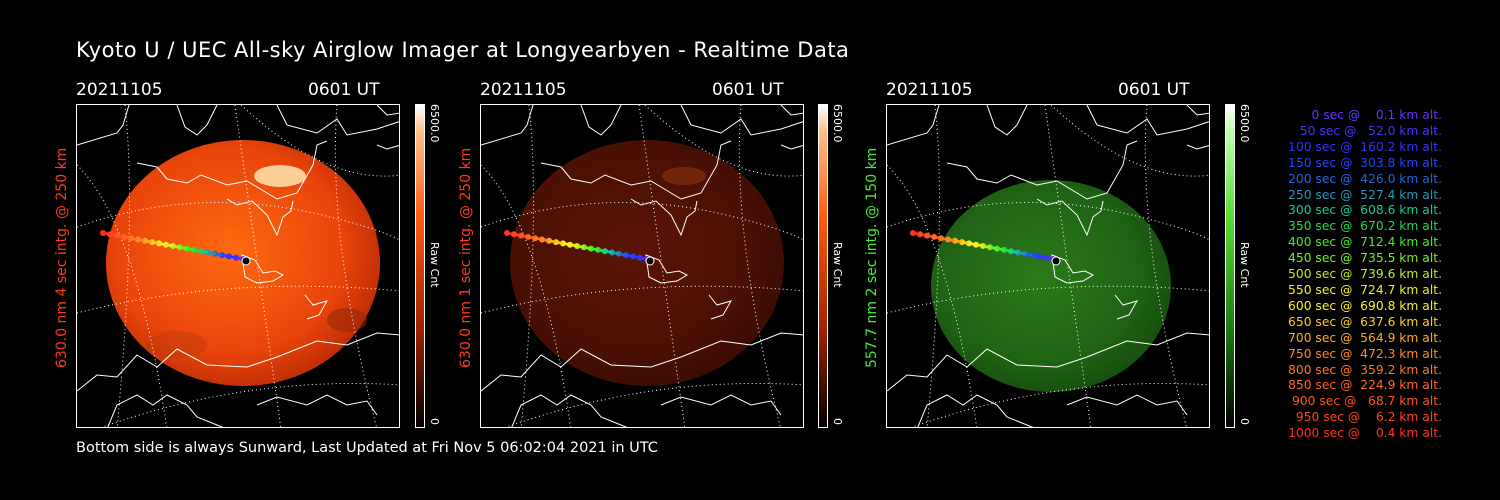 The image size is (1500, 500). I want to click on legend-entry: 950 sec @ 6.2 km alt., so click(1366, 417).